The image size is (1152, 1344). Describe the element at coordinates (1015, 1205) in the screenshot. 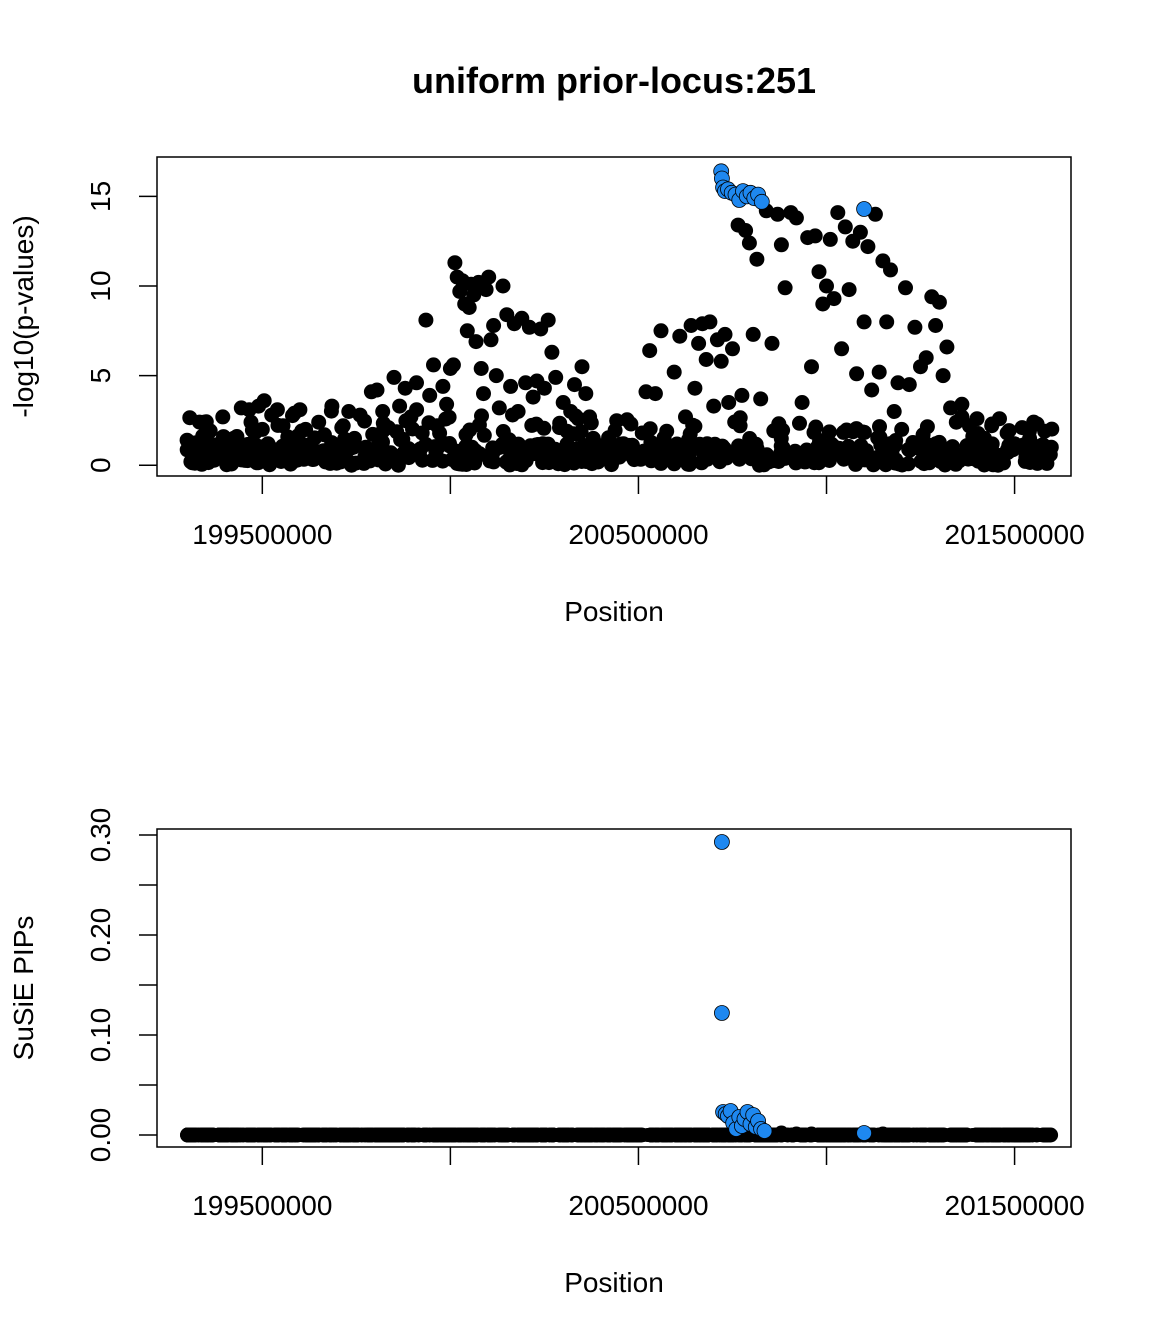

I see `x-tick-label: 201500000` at that location.